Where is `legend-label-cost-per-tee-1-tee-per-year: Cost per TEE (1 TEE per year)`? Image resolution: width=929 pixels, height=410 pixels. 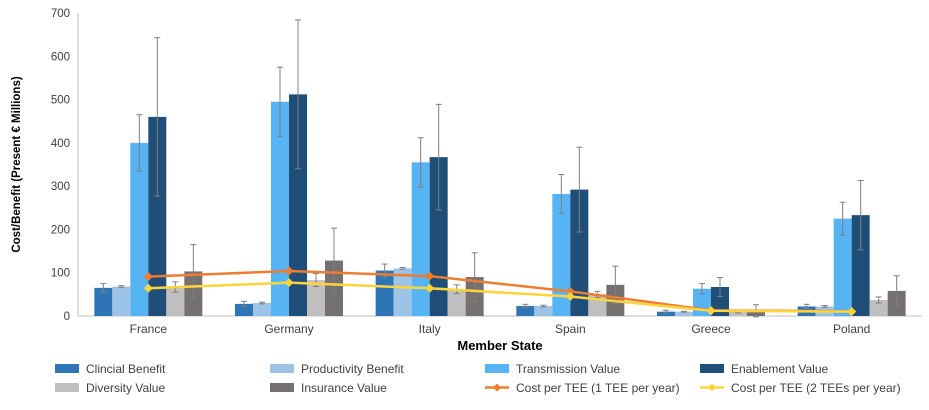
legend-label-cost-per-tee-1-tee-per-year: Cost per TEE (1 TEE per year) is located at coordinates (598, 388).